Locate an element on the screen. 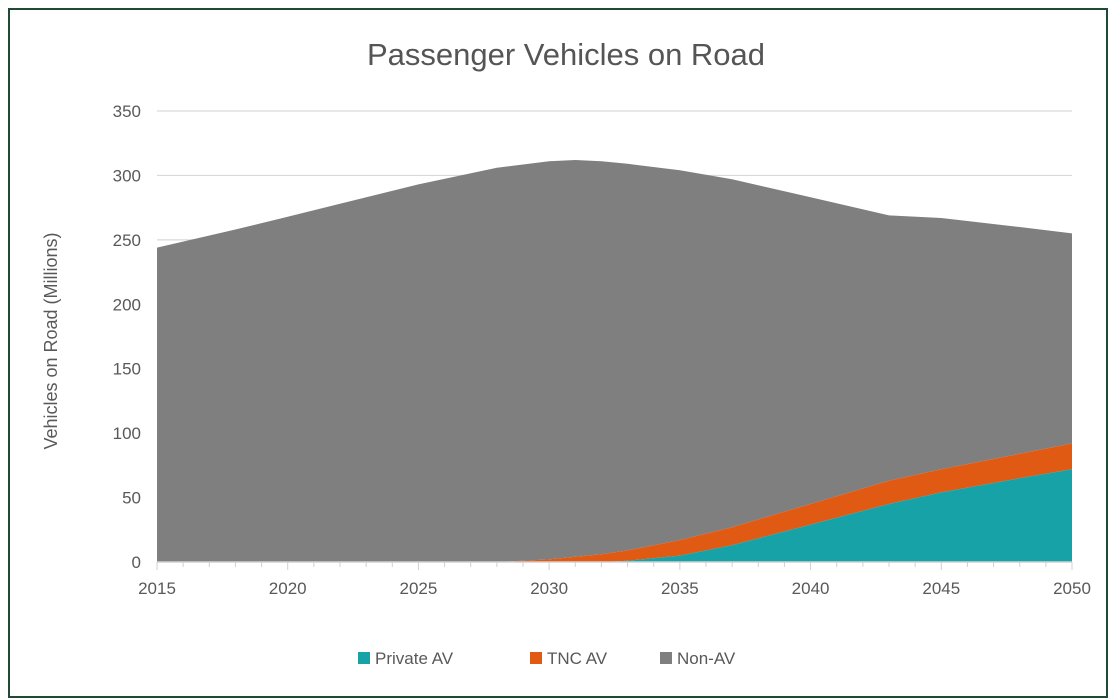 The height and width of the screenshot is (698, 1119). legend-label-non-av: Non-AV is located at coordinates (706, 658).